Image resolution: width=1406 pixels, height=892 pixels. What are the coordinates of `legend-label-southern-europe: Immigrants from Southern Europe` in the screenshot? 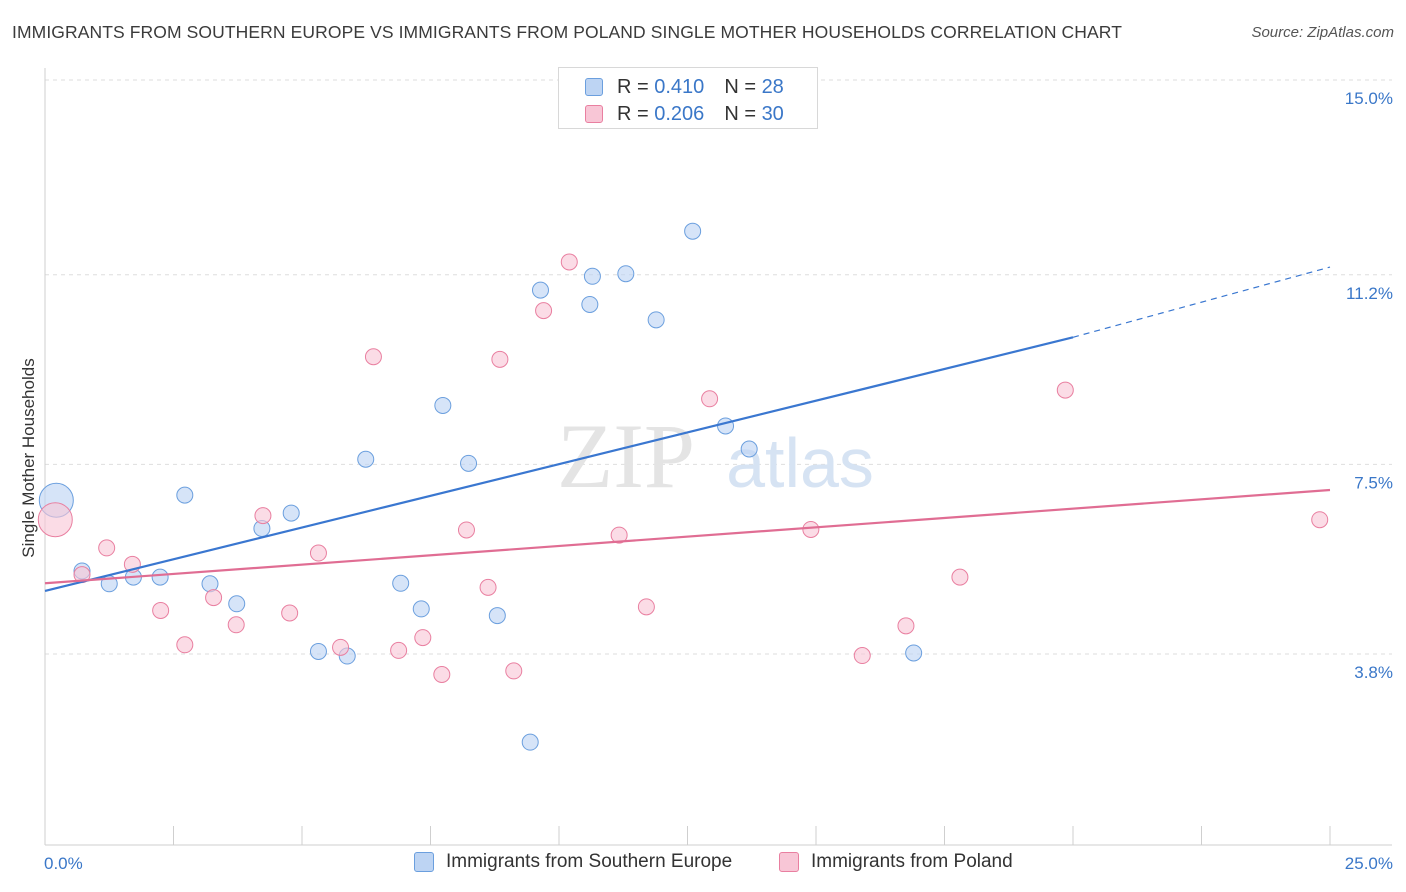 It's located at (589, 861).